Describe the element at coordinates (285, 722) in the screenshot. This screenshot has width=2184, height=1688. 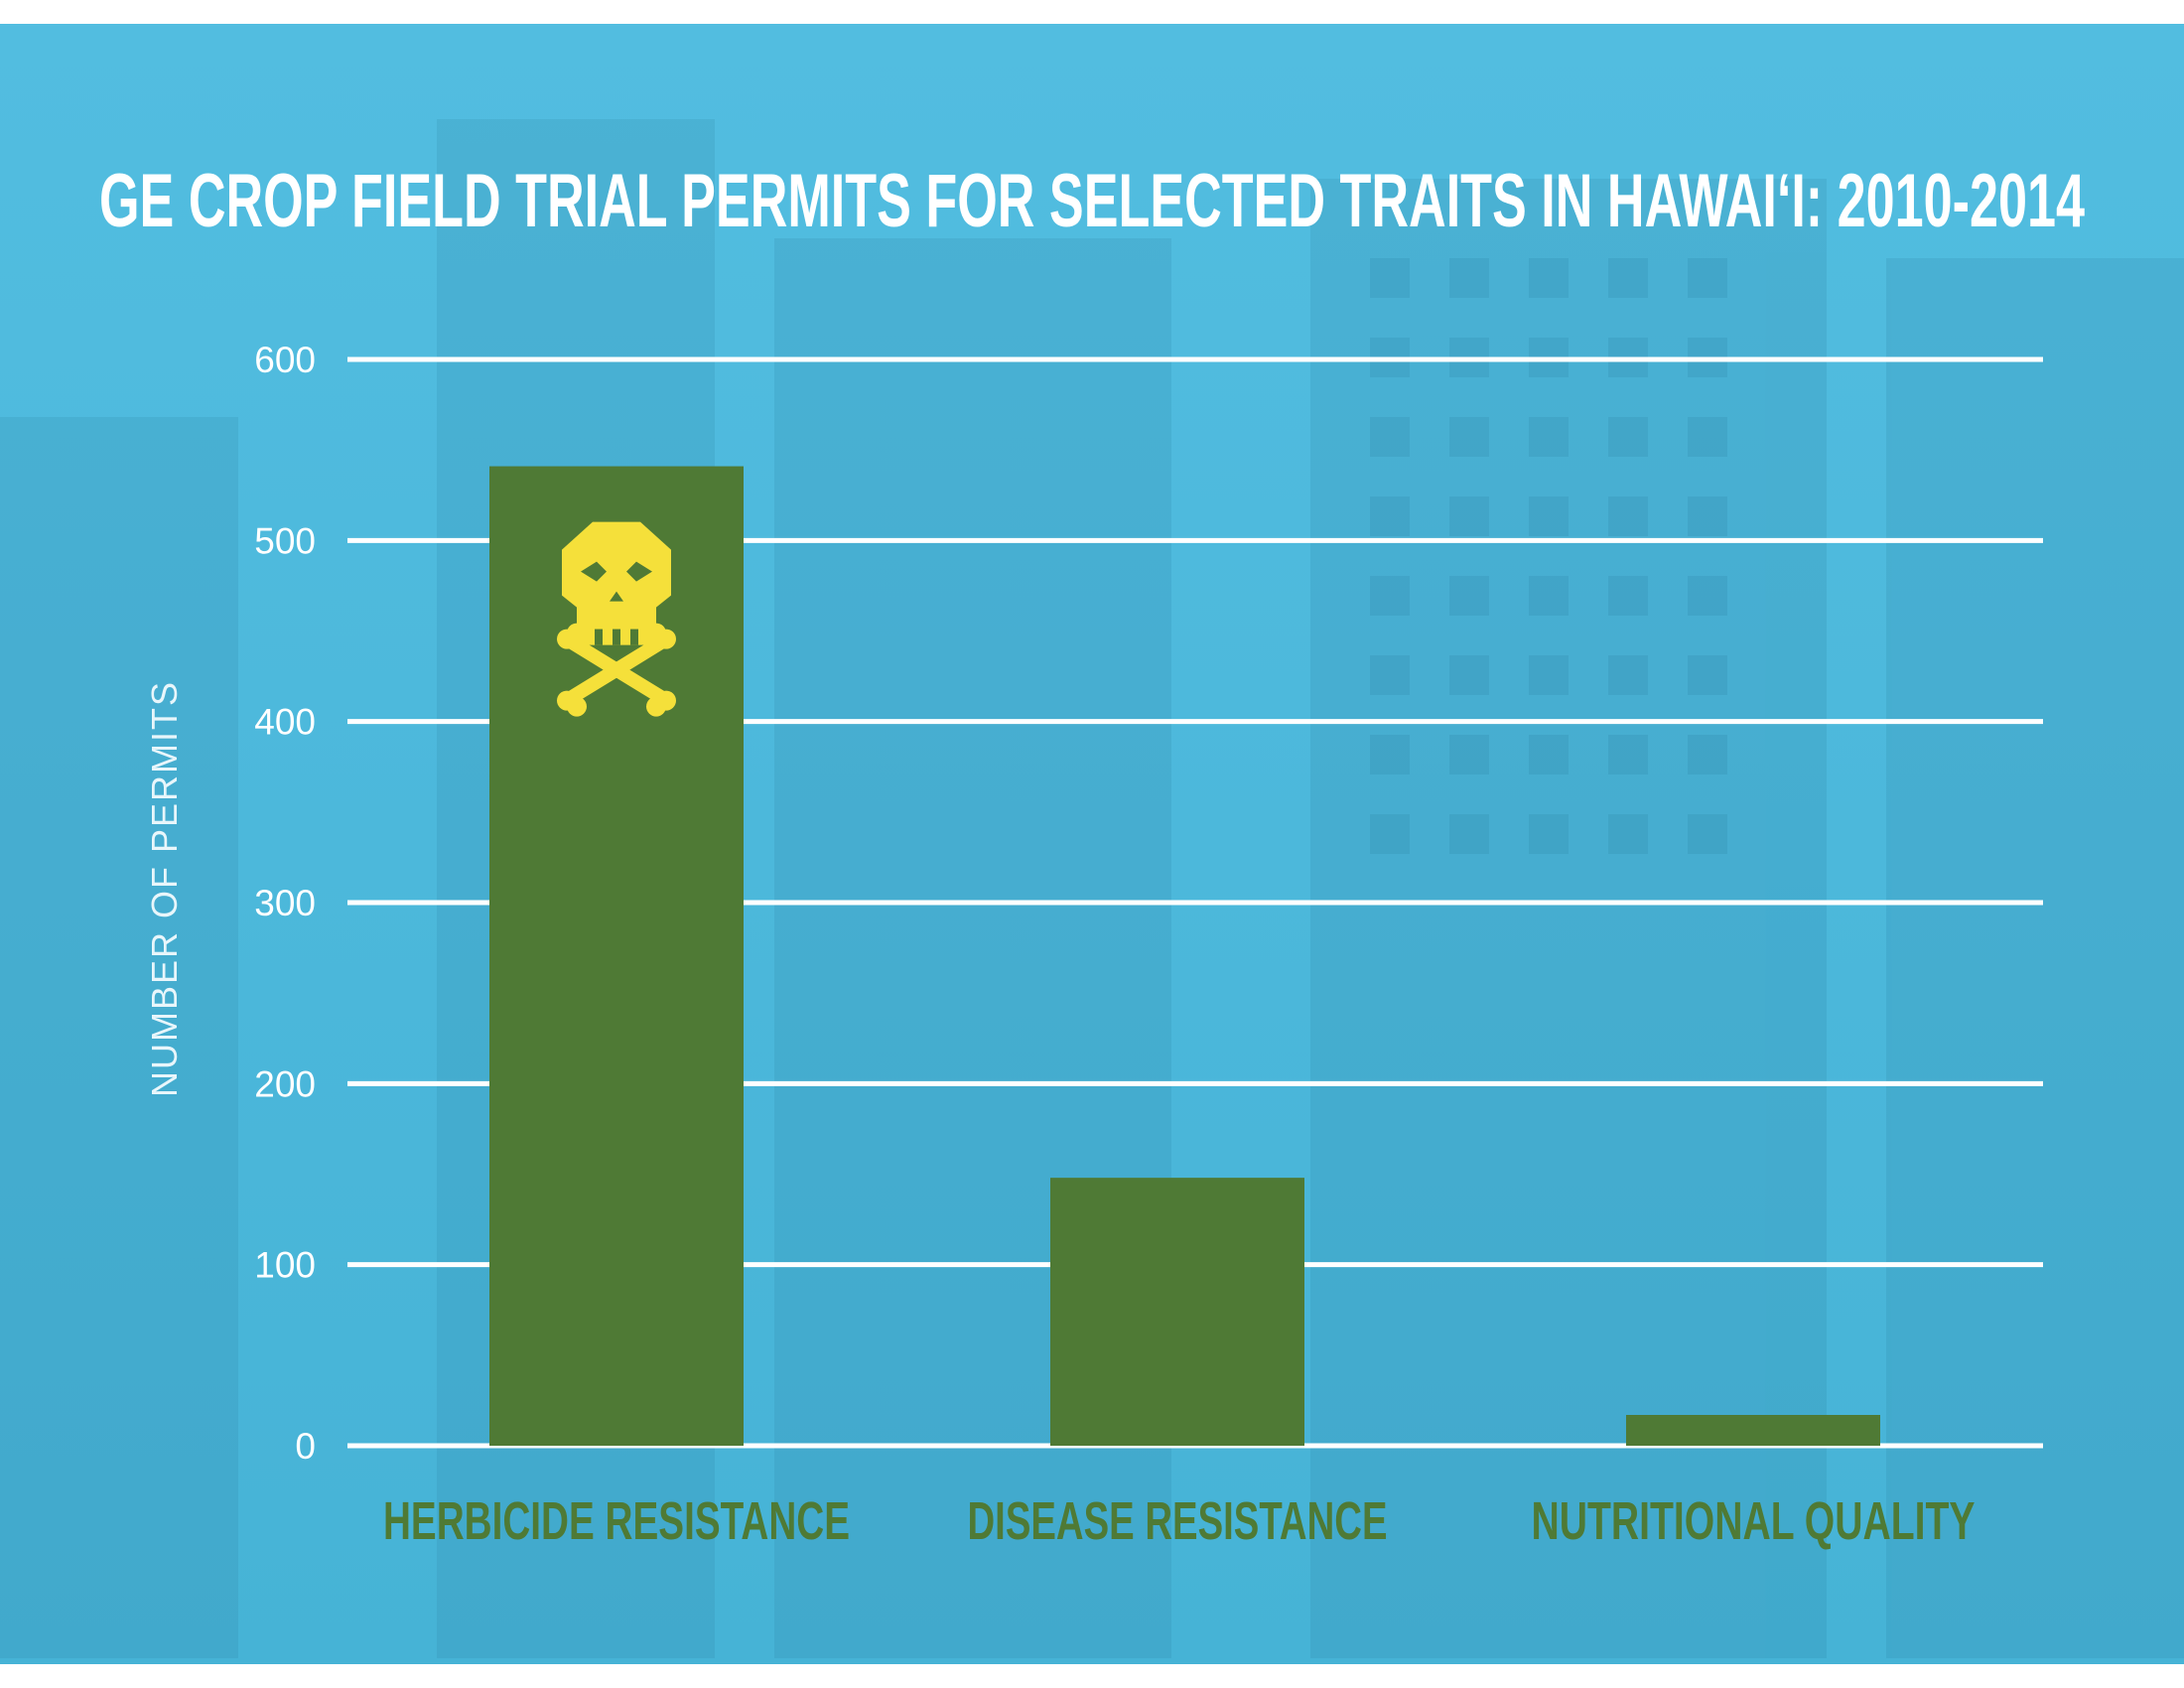
I see `y-tick-label: 400` at that location.